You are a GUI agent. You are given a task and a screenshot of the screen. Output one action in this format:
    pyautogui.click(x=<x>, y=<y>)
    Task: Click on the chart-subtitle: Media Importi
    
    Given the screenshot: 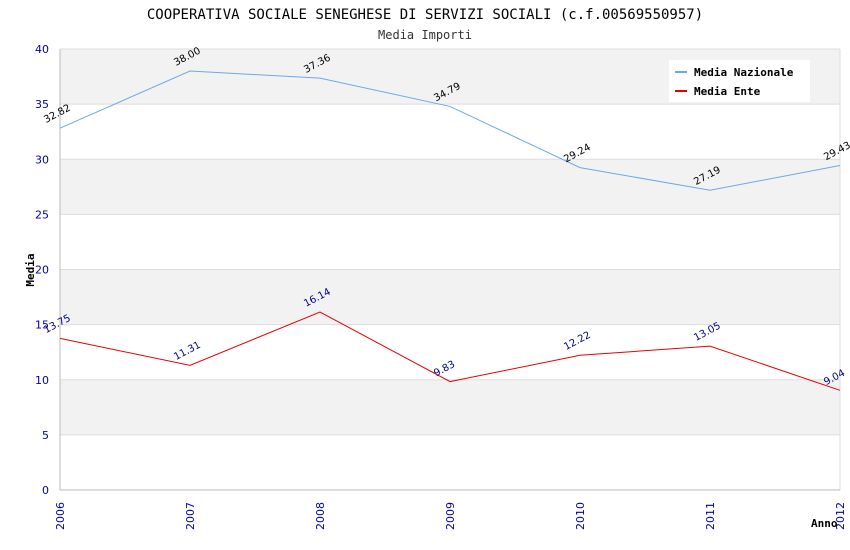 What is the action you would take?
    pyautogui.click(x=425, y=35)
    